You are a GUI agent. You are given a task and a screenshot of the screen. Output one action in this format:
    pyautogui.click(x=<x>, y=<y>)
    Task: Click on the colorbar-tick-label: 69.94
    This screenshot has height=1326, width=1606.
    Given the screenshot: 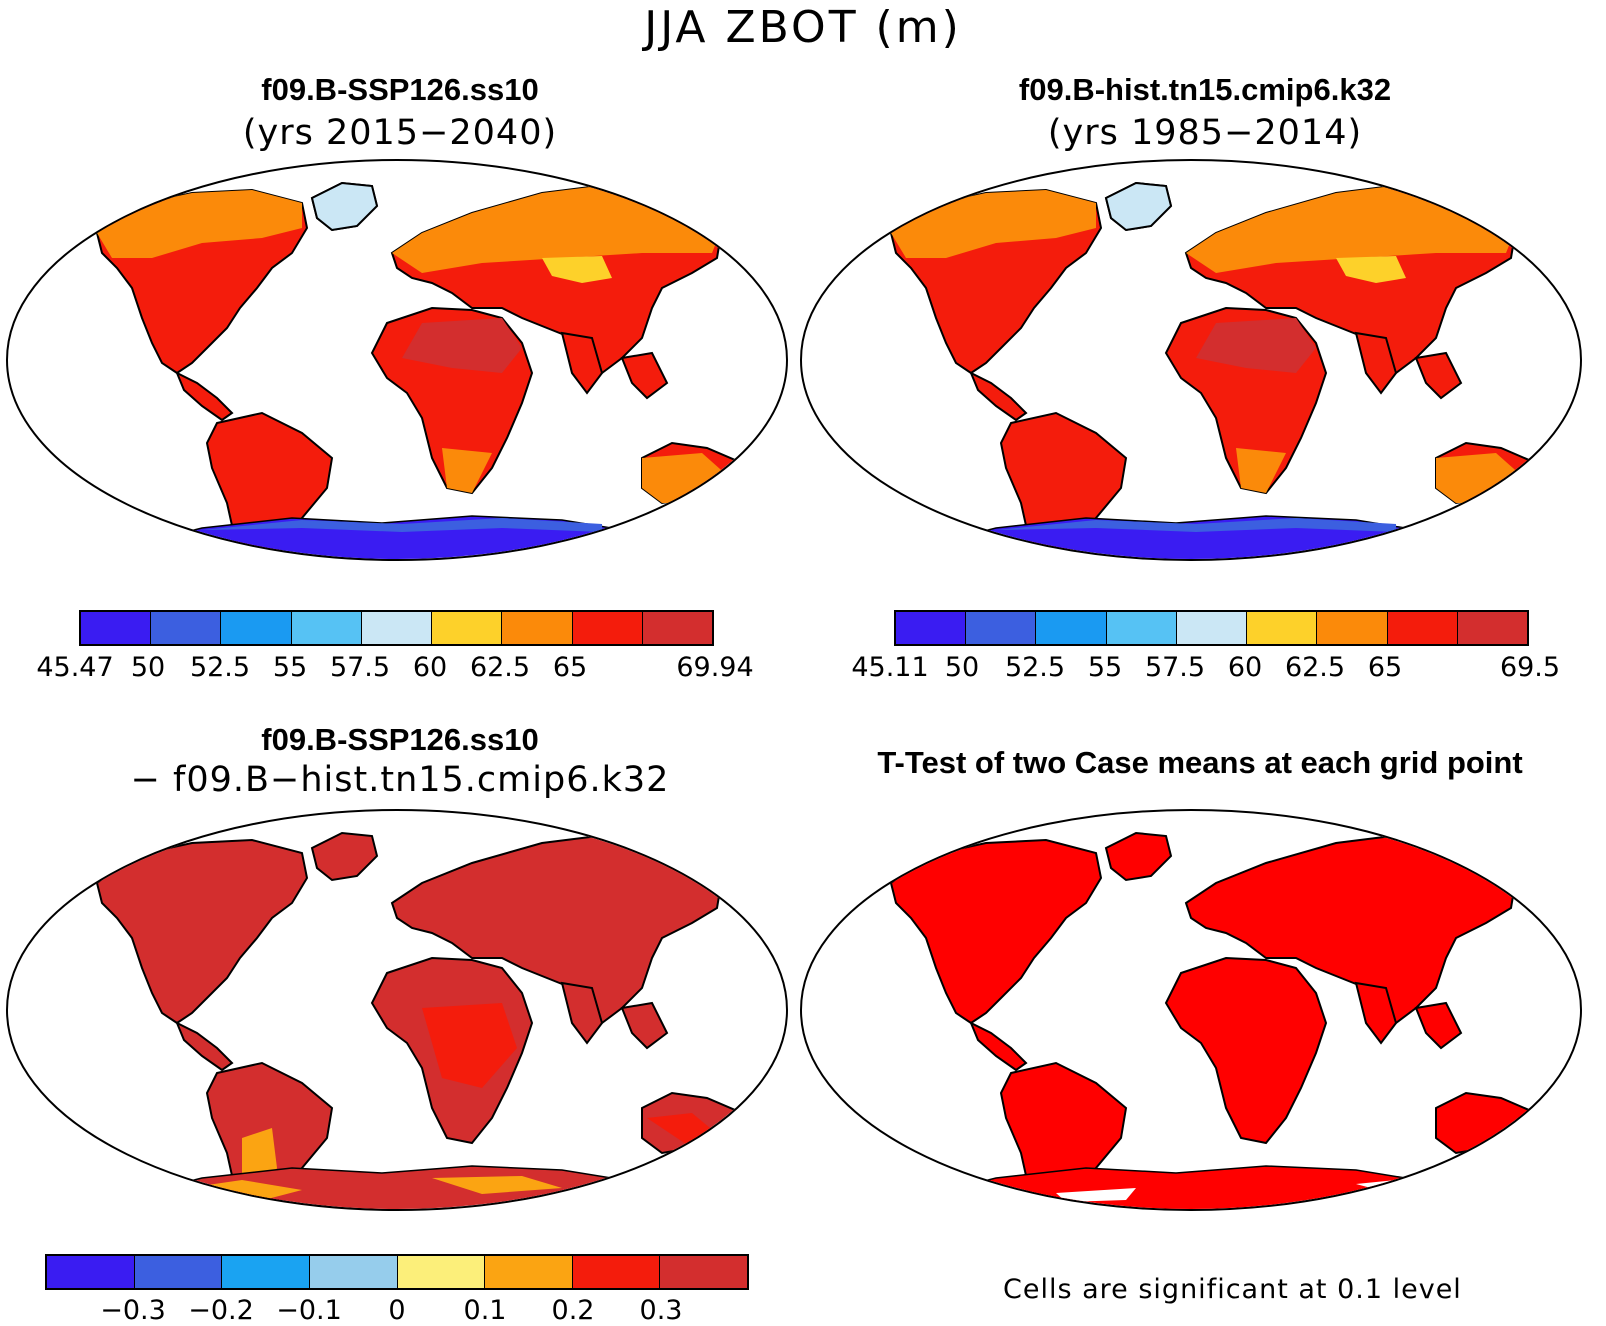 What is the action you would take?
    pyautogui.click(x=715, y=667)
    